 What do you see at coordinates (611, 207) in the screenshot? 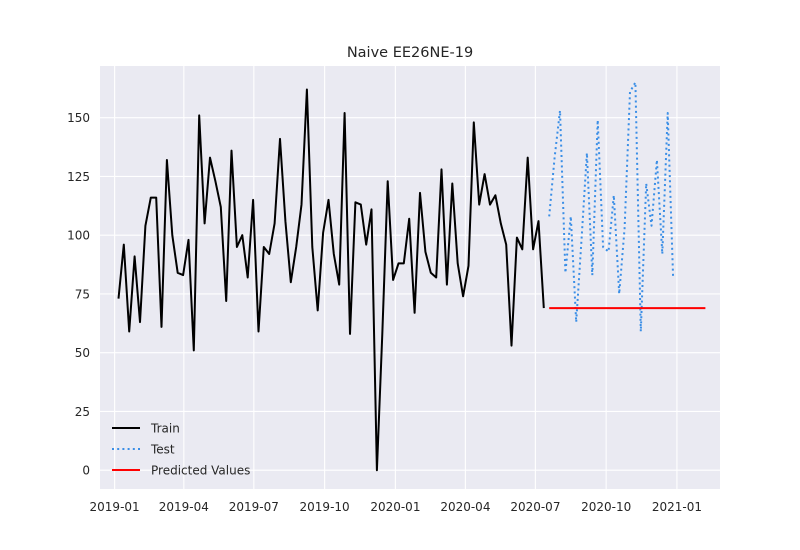
I see `series-line-test` at bounding box center [611, 207].